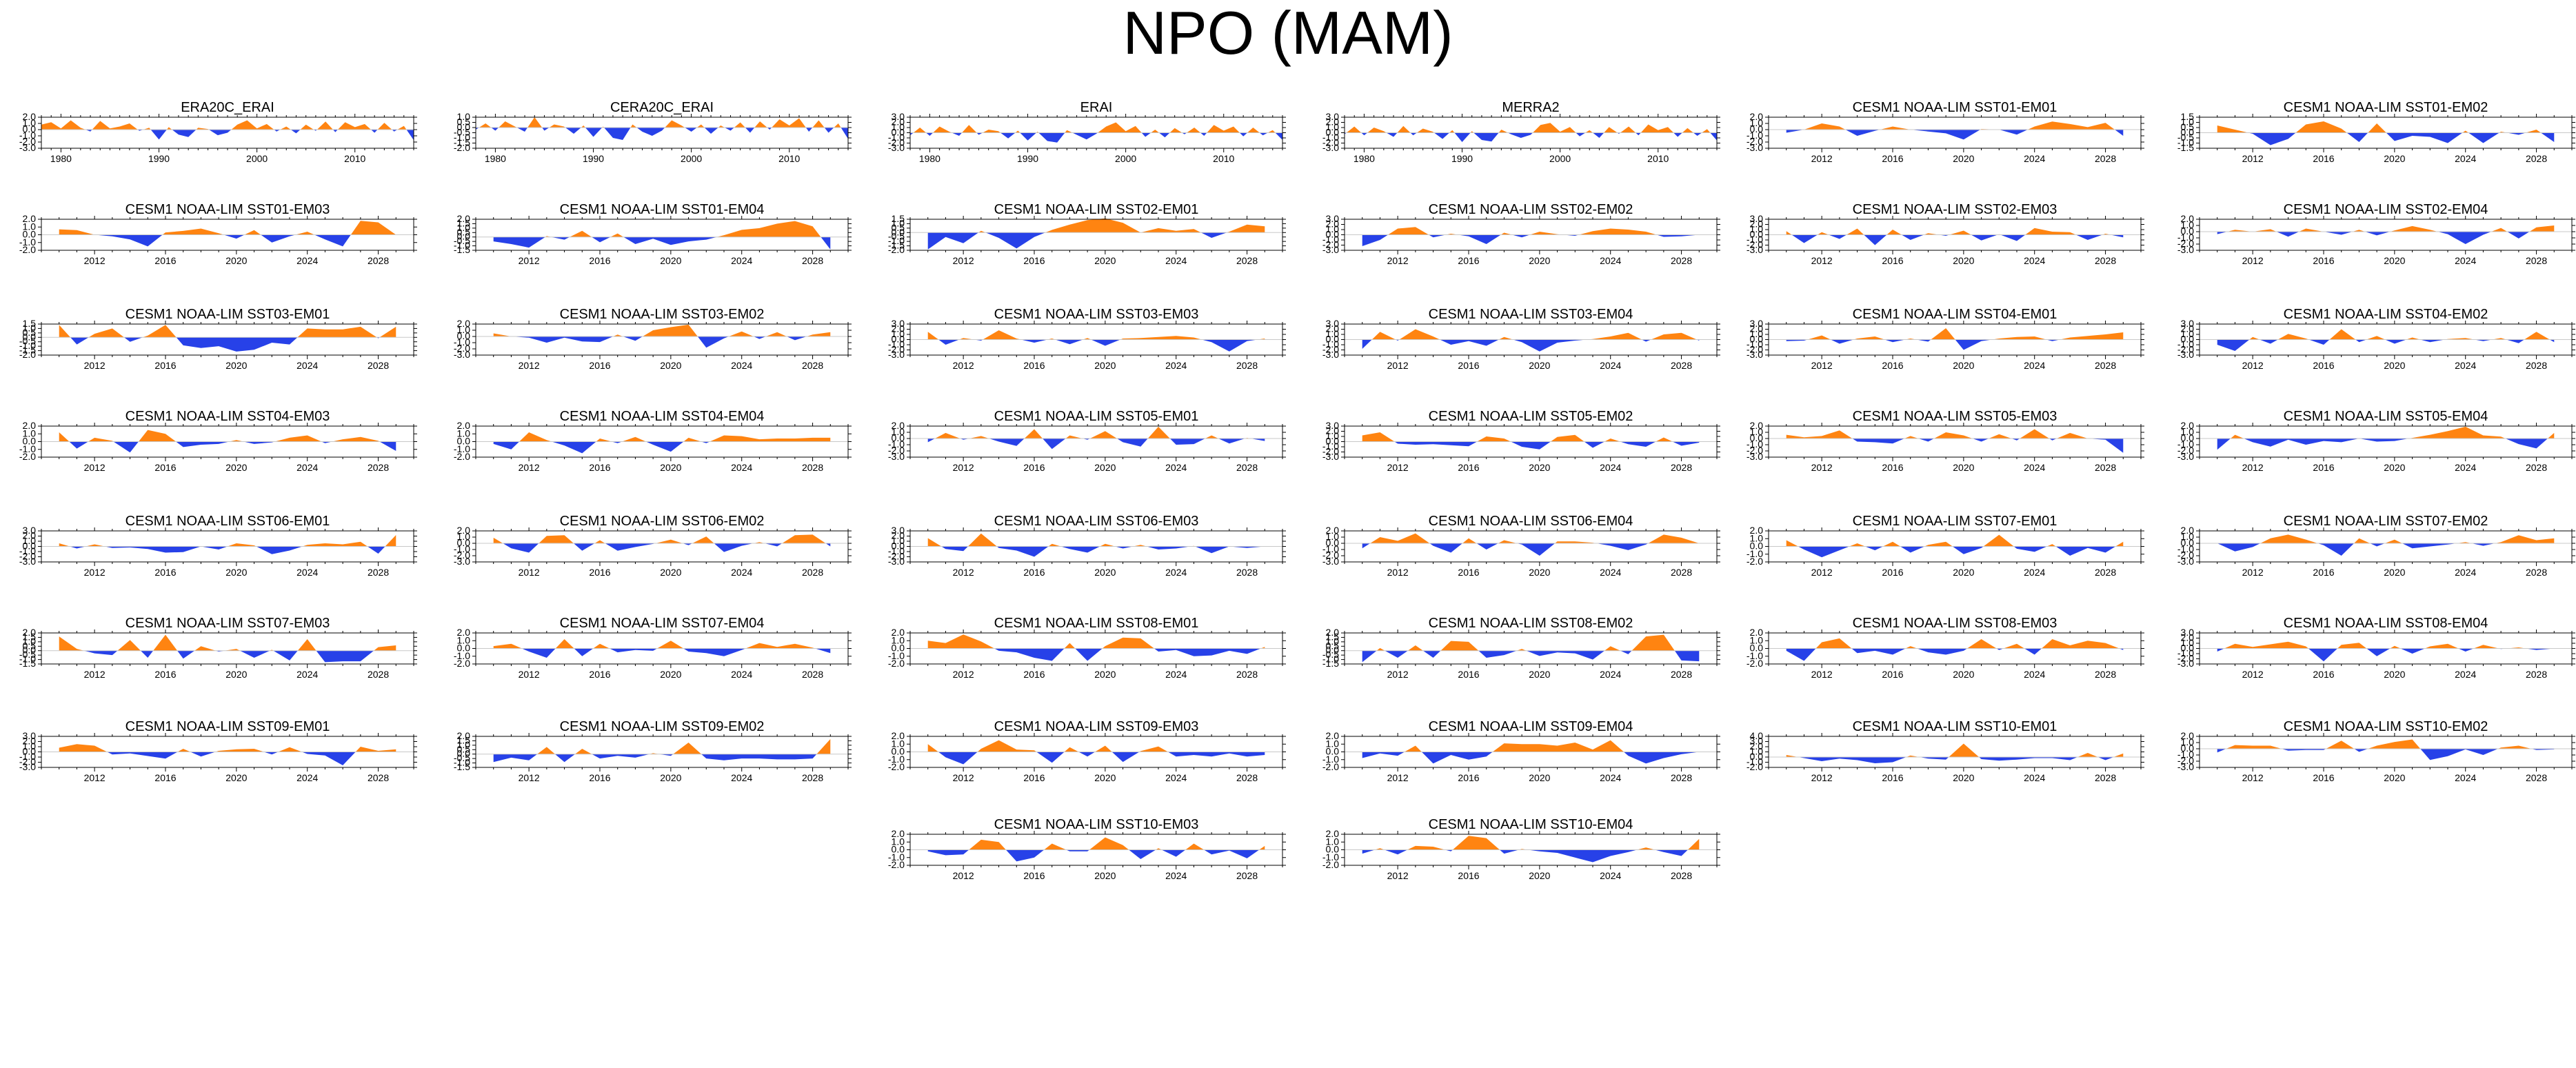 The image size is (2576, 1068). What do you see at coordinates (662, 107) in the screenshot?
I see `panel-title: CERA20C_ERAI` at bounding box center [662, 107].